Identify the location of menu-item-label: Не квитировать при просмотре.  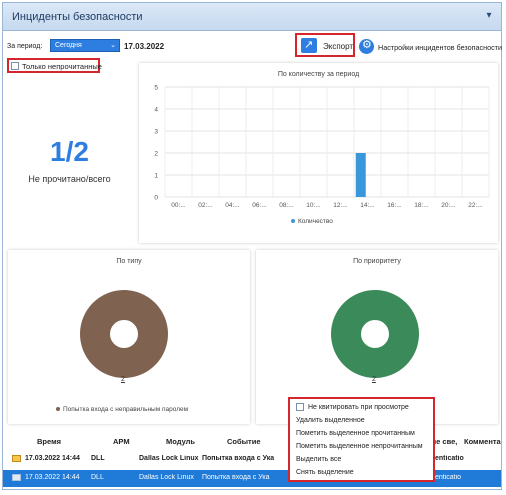
(358, 407).